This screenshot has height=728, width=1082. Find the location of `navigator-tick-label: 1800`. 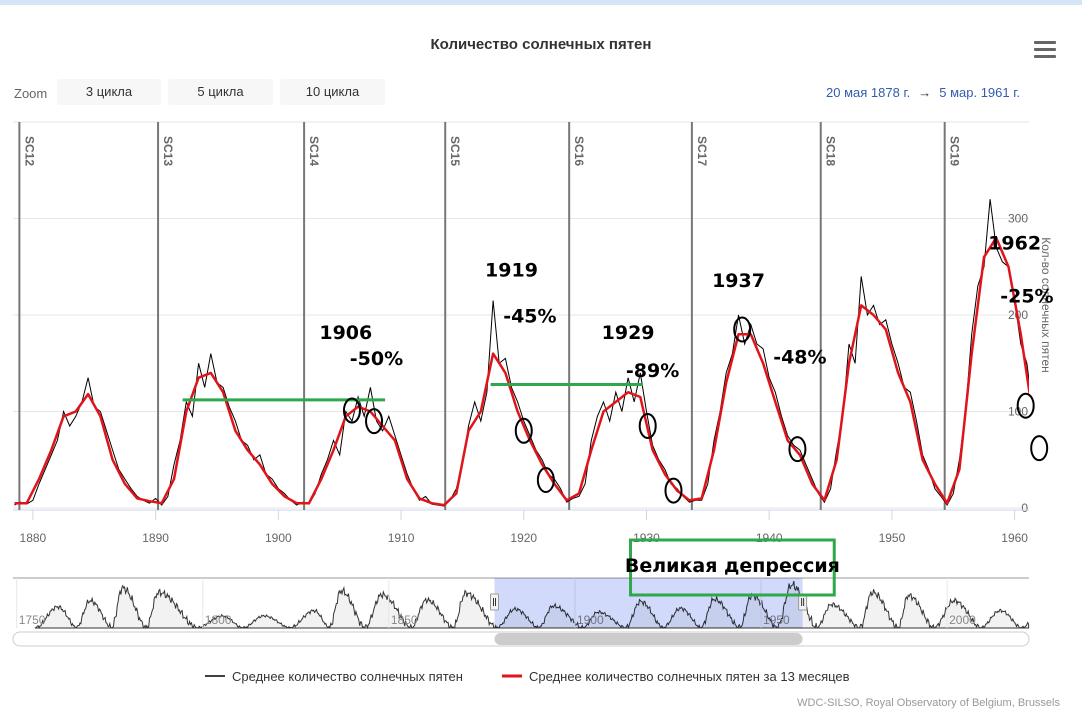

navigator-tick-label: 1800 is located at coordinates (218, 620).